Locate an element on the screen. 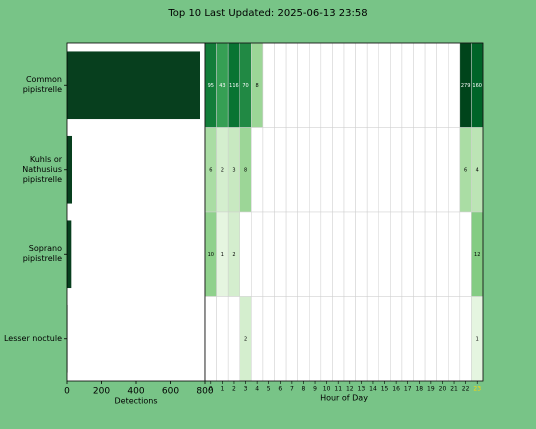 The image size is (536, 429). hour-label: 11 is located at coordinates (338, 389).